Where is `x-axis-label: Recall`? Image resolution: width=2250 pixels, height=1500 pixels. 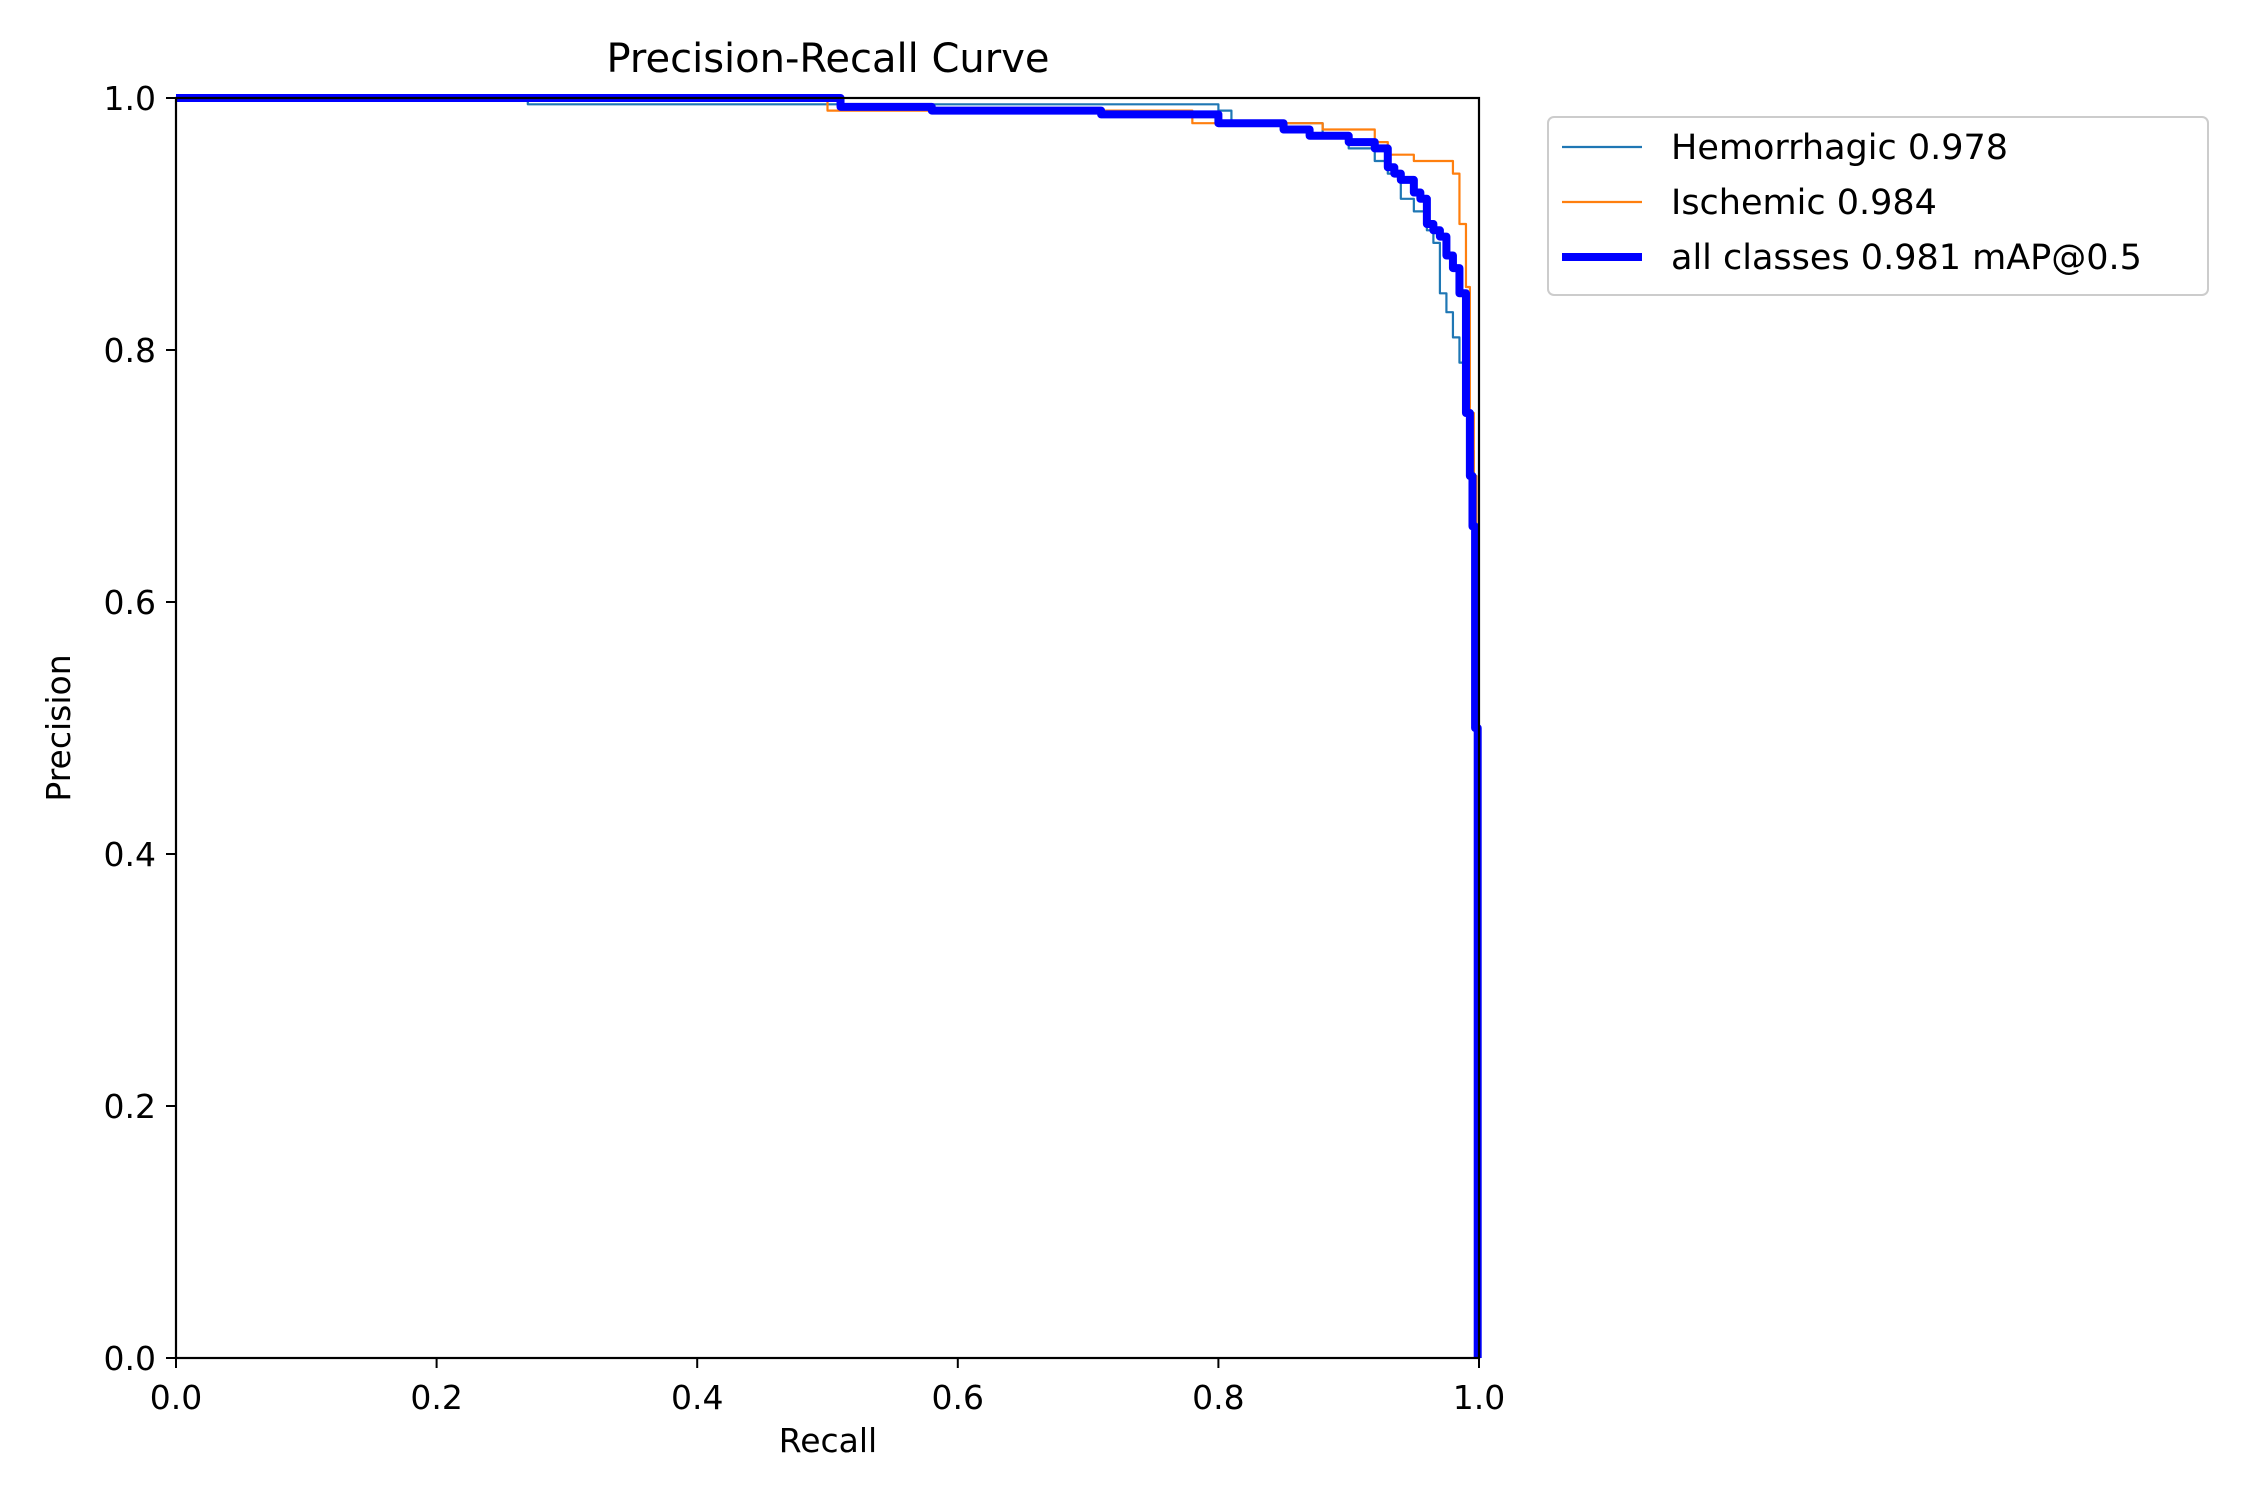 x-axis-label: Recall is located at coordinates (828, 1440).